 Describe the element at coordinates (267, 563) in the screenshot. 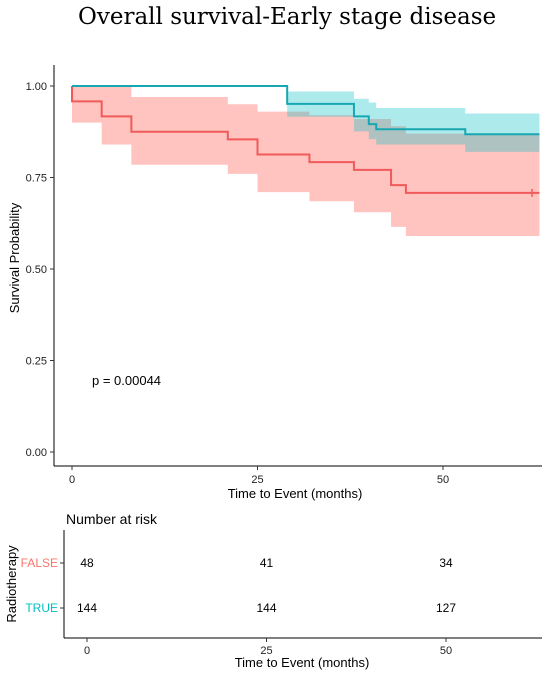

I see `risk-count: 41` at that location.